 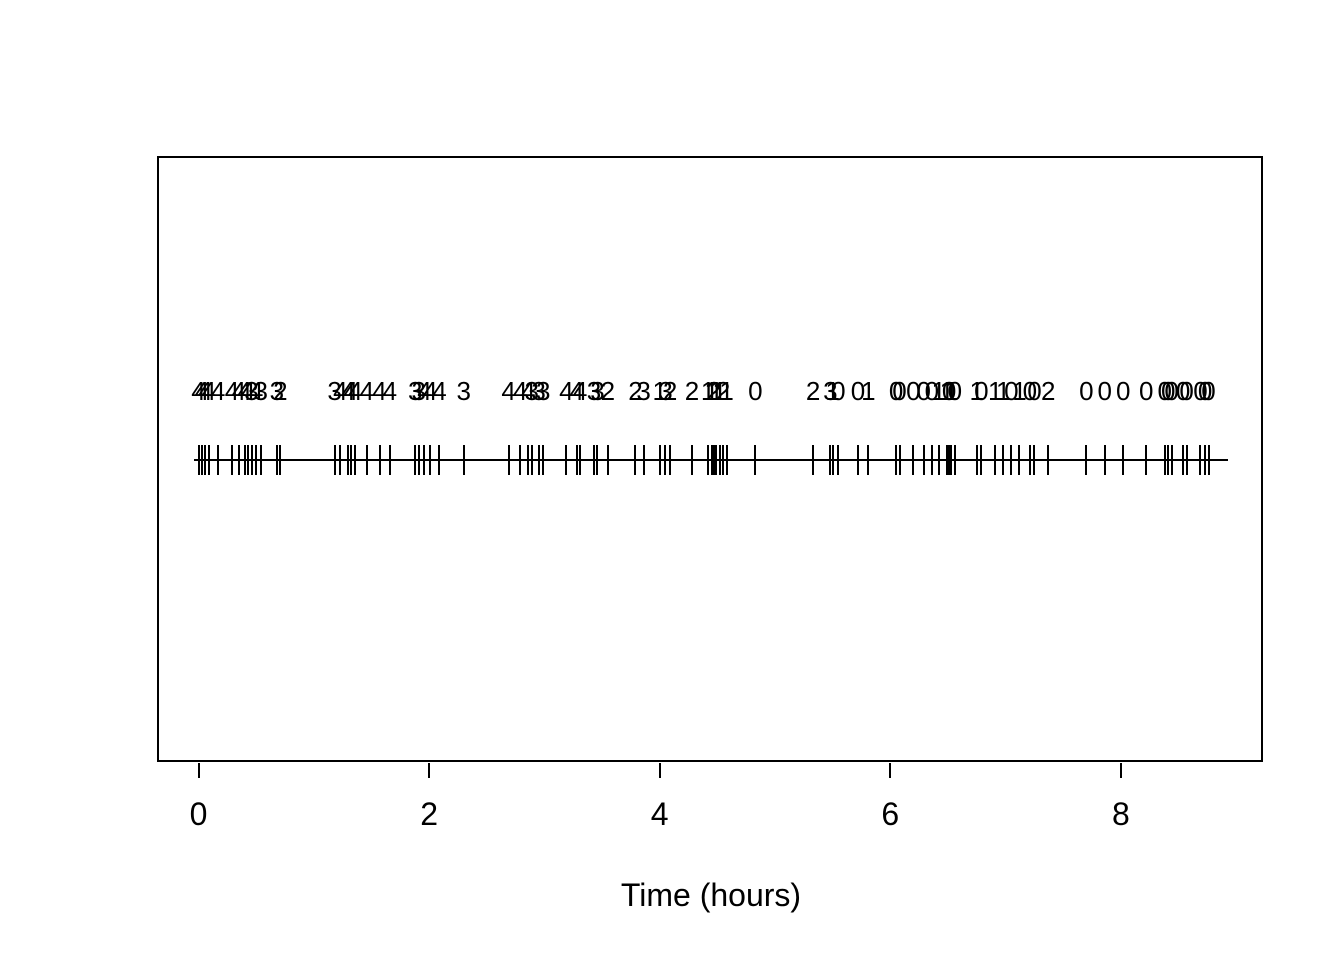 I want to click on x-axis-tick-label: 0, so click(x=198, y=814).